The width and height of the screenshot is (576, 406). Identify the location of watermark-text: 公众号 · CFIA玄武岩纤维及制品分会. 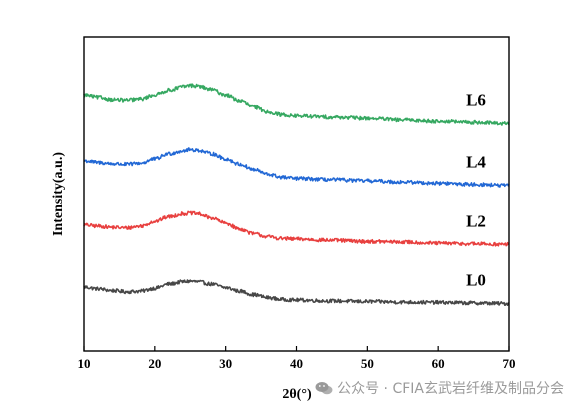
(450, 389).